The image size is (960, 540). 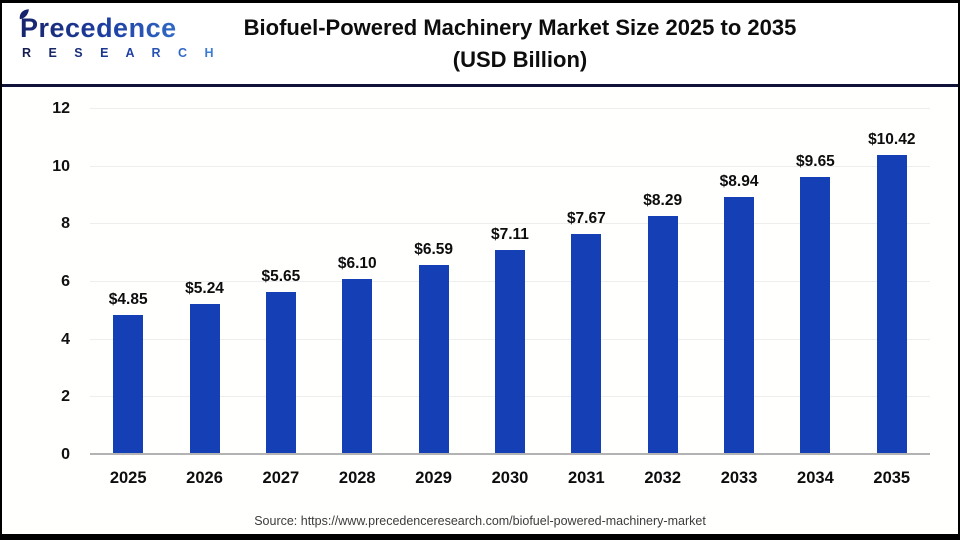 I want to click on x-tick-label: 2031, so click(x=586, y=478).